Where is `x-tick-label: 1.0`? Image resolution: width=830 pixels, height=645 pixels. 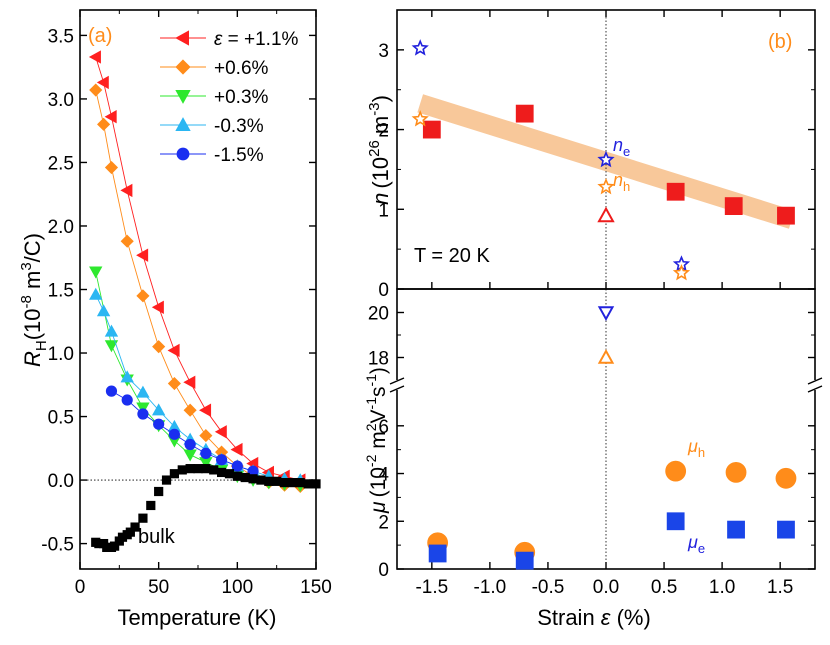 x-tick-label: 1.0 is located at coordinates (722, 587).